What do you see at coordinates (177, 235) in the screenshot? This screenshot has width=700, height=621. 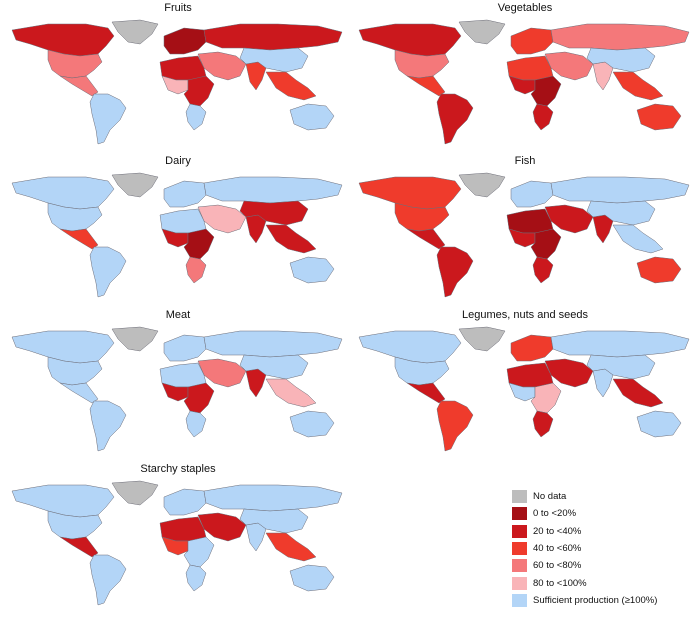 I see `world-map-dairy` at bounding box center [177, 235].